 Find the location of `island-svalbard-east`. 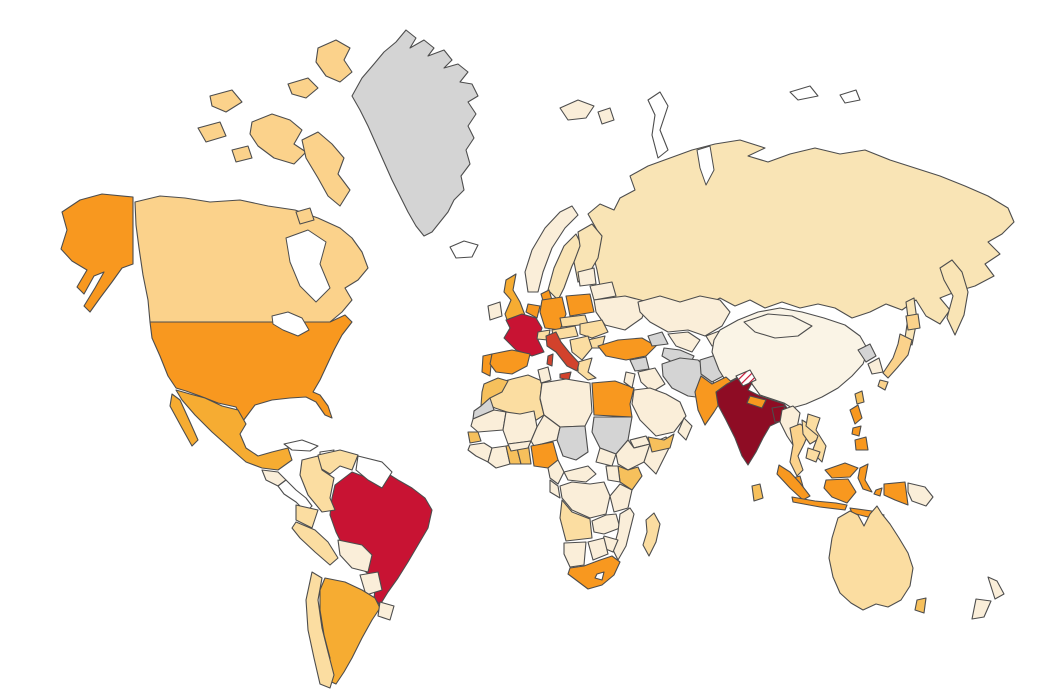

island-svalbard-east is located at coordinates (606, 116).